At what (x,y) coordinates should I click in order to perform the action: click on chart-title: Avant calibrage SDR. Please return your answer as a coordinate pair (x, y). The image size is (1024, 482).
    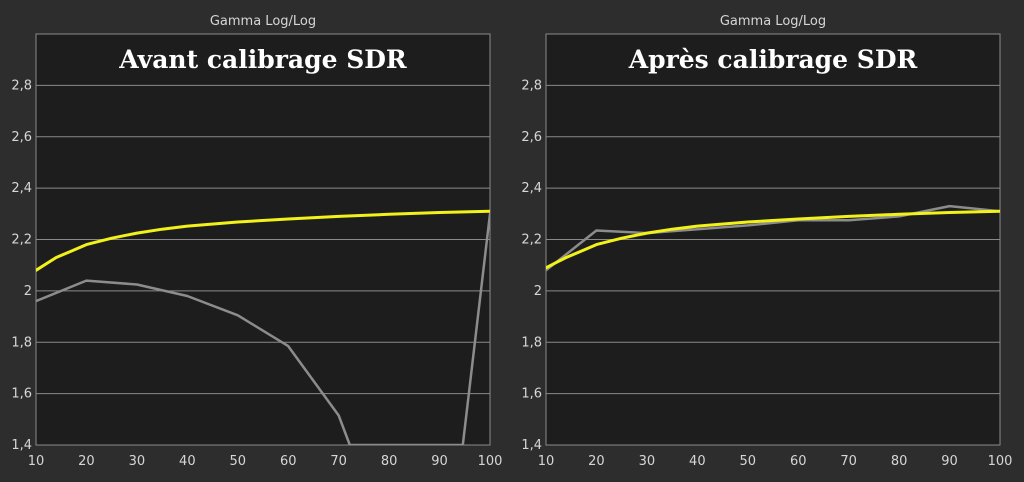
    Looking at the image, I should click on (262, 59).